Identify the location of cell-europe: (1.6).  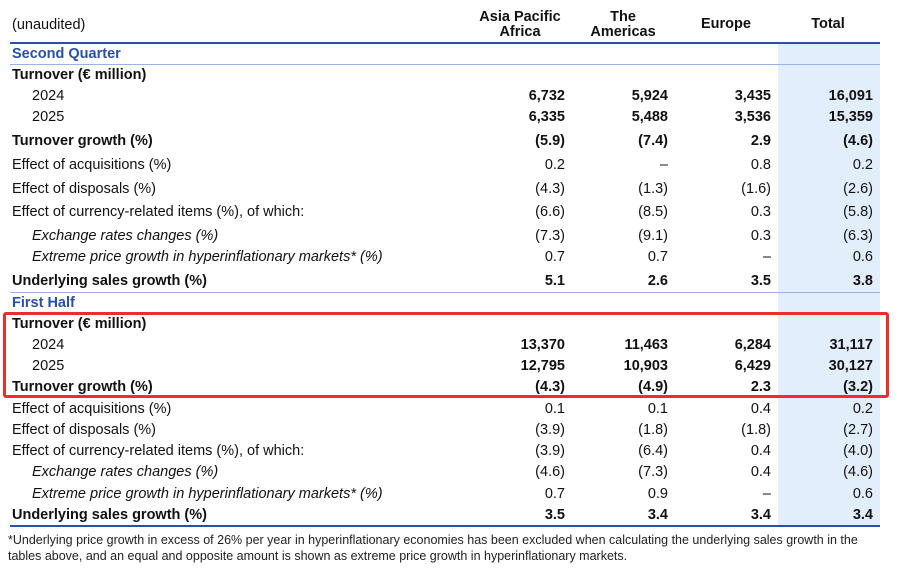
(756, 189).